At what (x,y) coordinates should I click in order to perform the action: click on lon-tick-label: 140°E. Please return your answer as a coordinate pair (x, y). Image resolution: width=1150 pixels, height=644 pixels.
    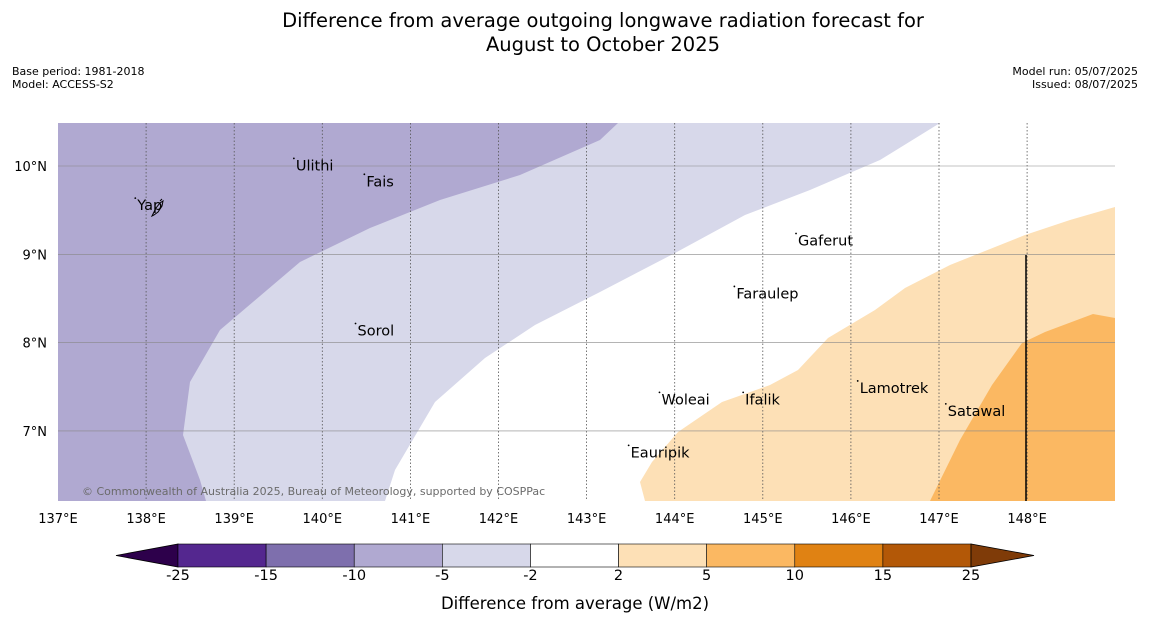
    Looking at the image, I should click on (323, 519).